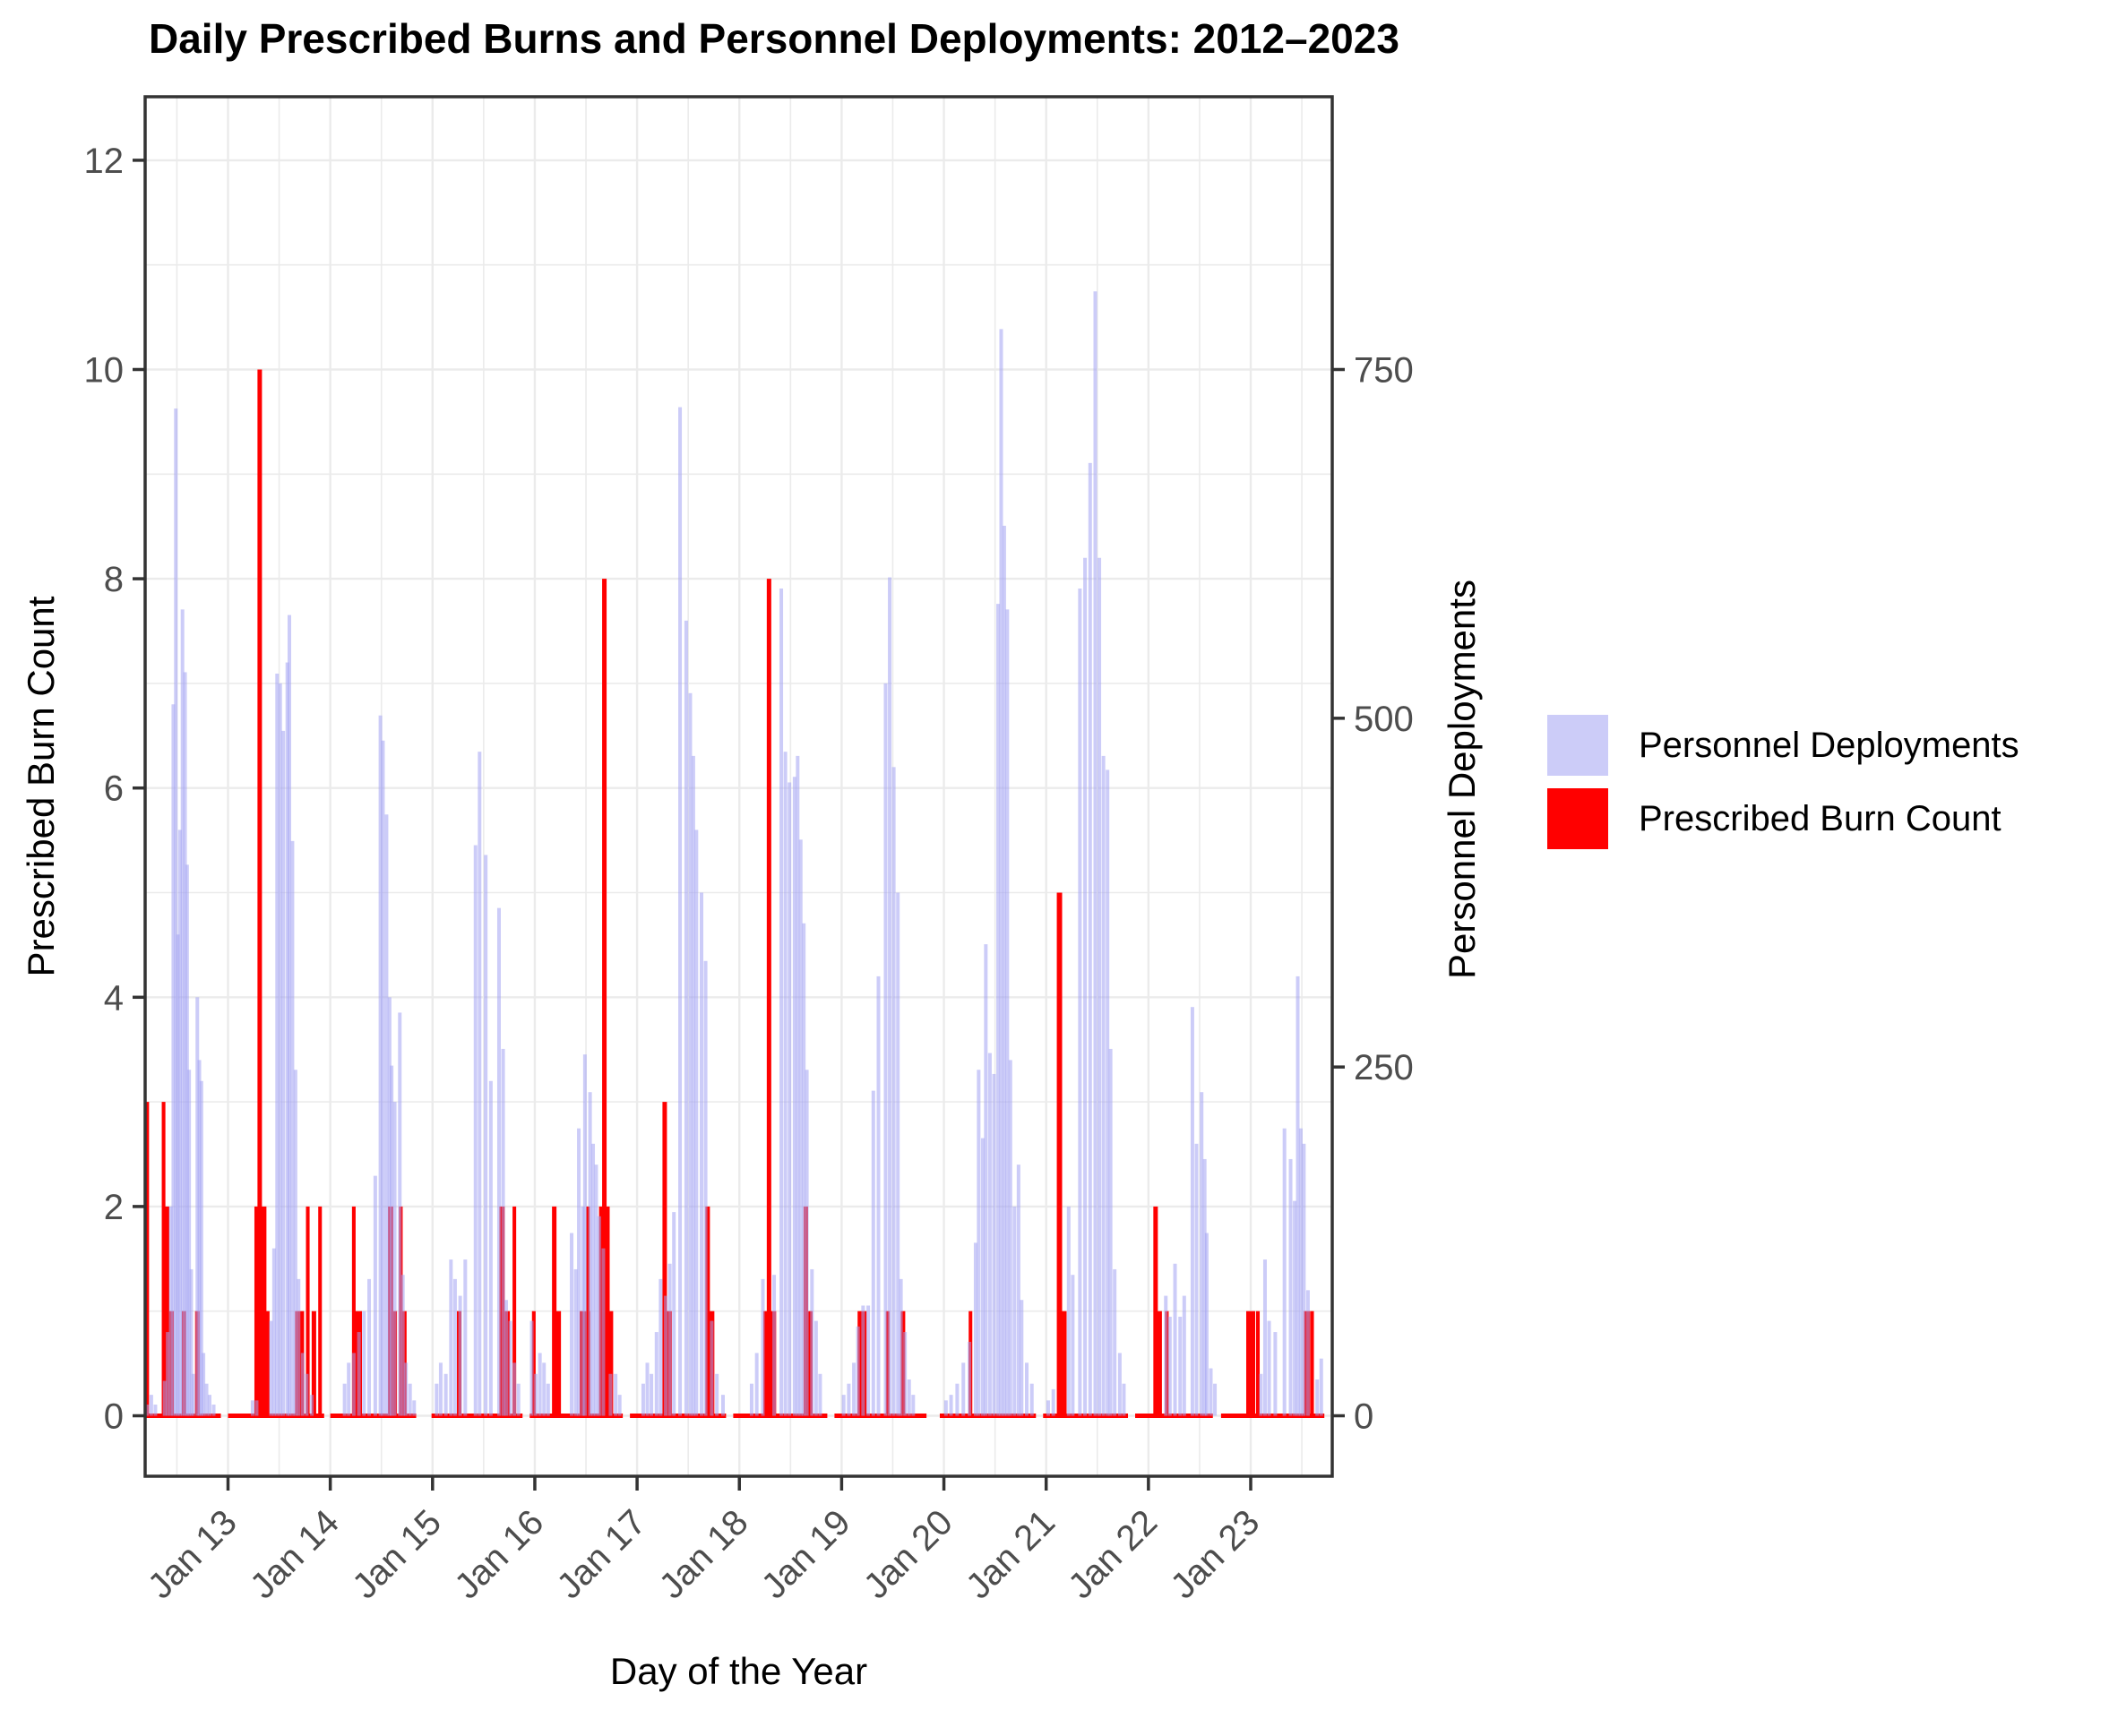 The height and width of the screenshot is (1736, 2109). What do you see at coordinates (1113, 1554) in the screenshot?
I see `x-tick-label: Jan 22` at bounding box center [1113, 1554].